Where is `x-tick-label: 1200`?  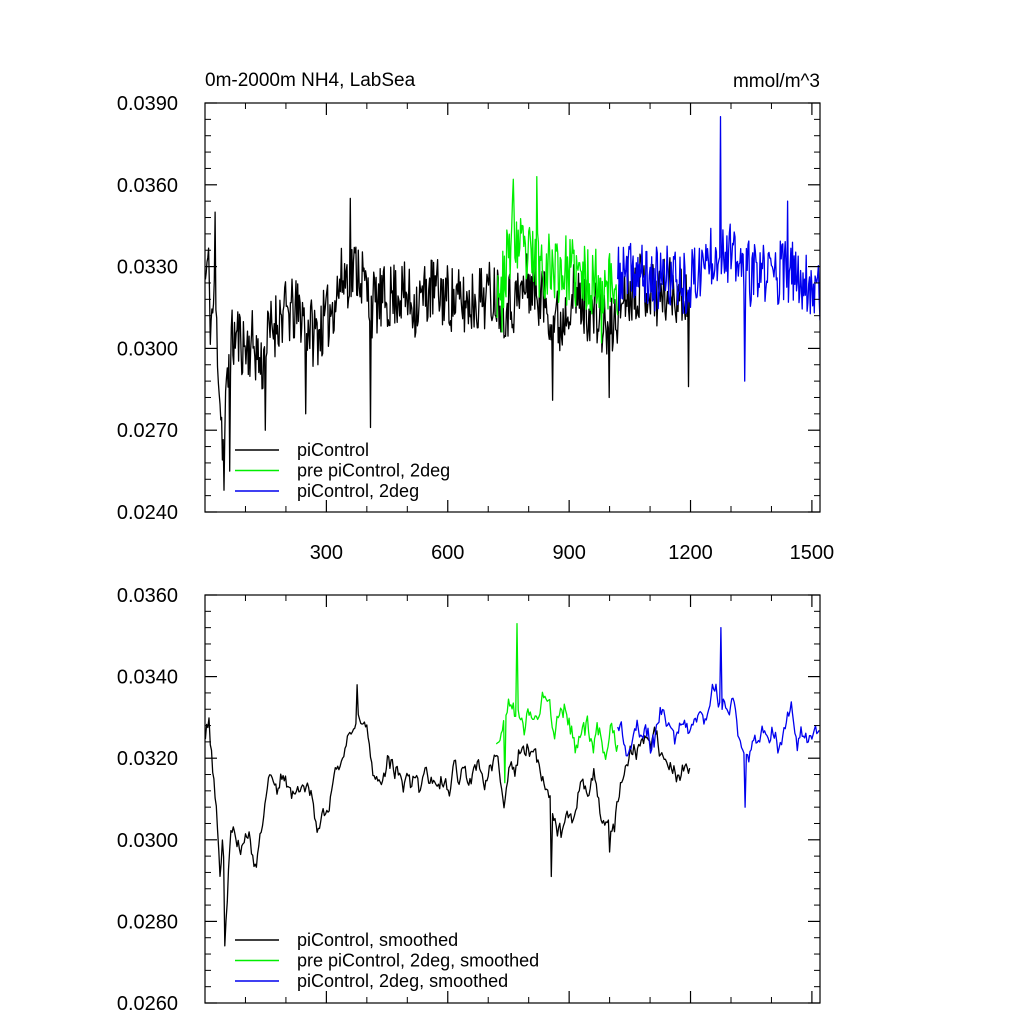 x-tick-label: 1200 is located at coordinates (690, 553).